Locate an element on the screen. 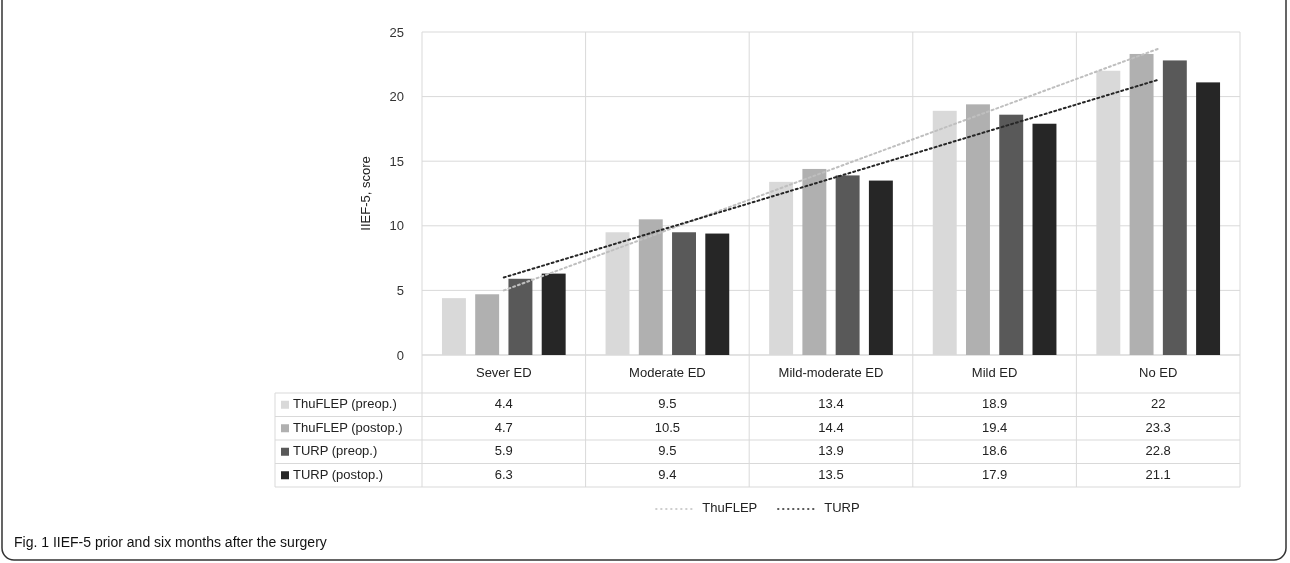 Image resolution: width=1290 pixels, height=563 pixels. y-axis-title: IIEF-5, score is located at coordinates (365, 193).